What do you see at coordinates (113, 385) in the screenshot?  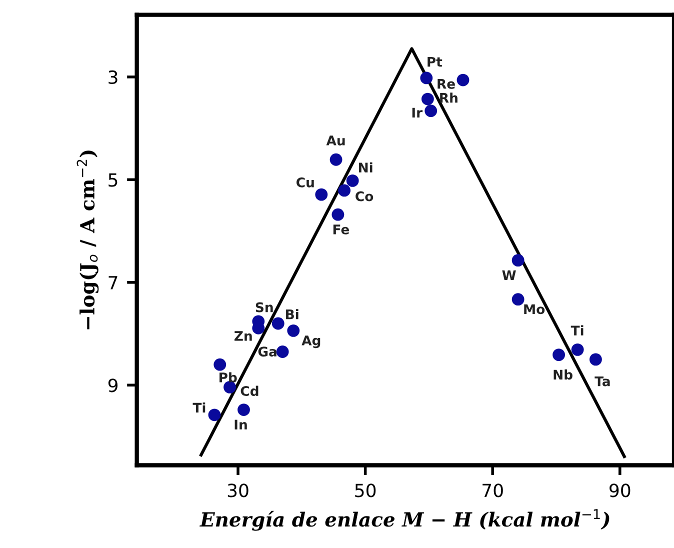 I see `y-tick-label: 9` at bounding box center [113, 385].